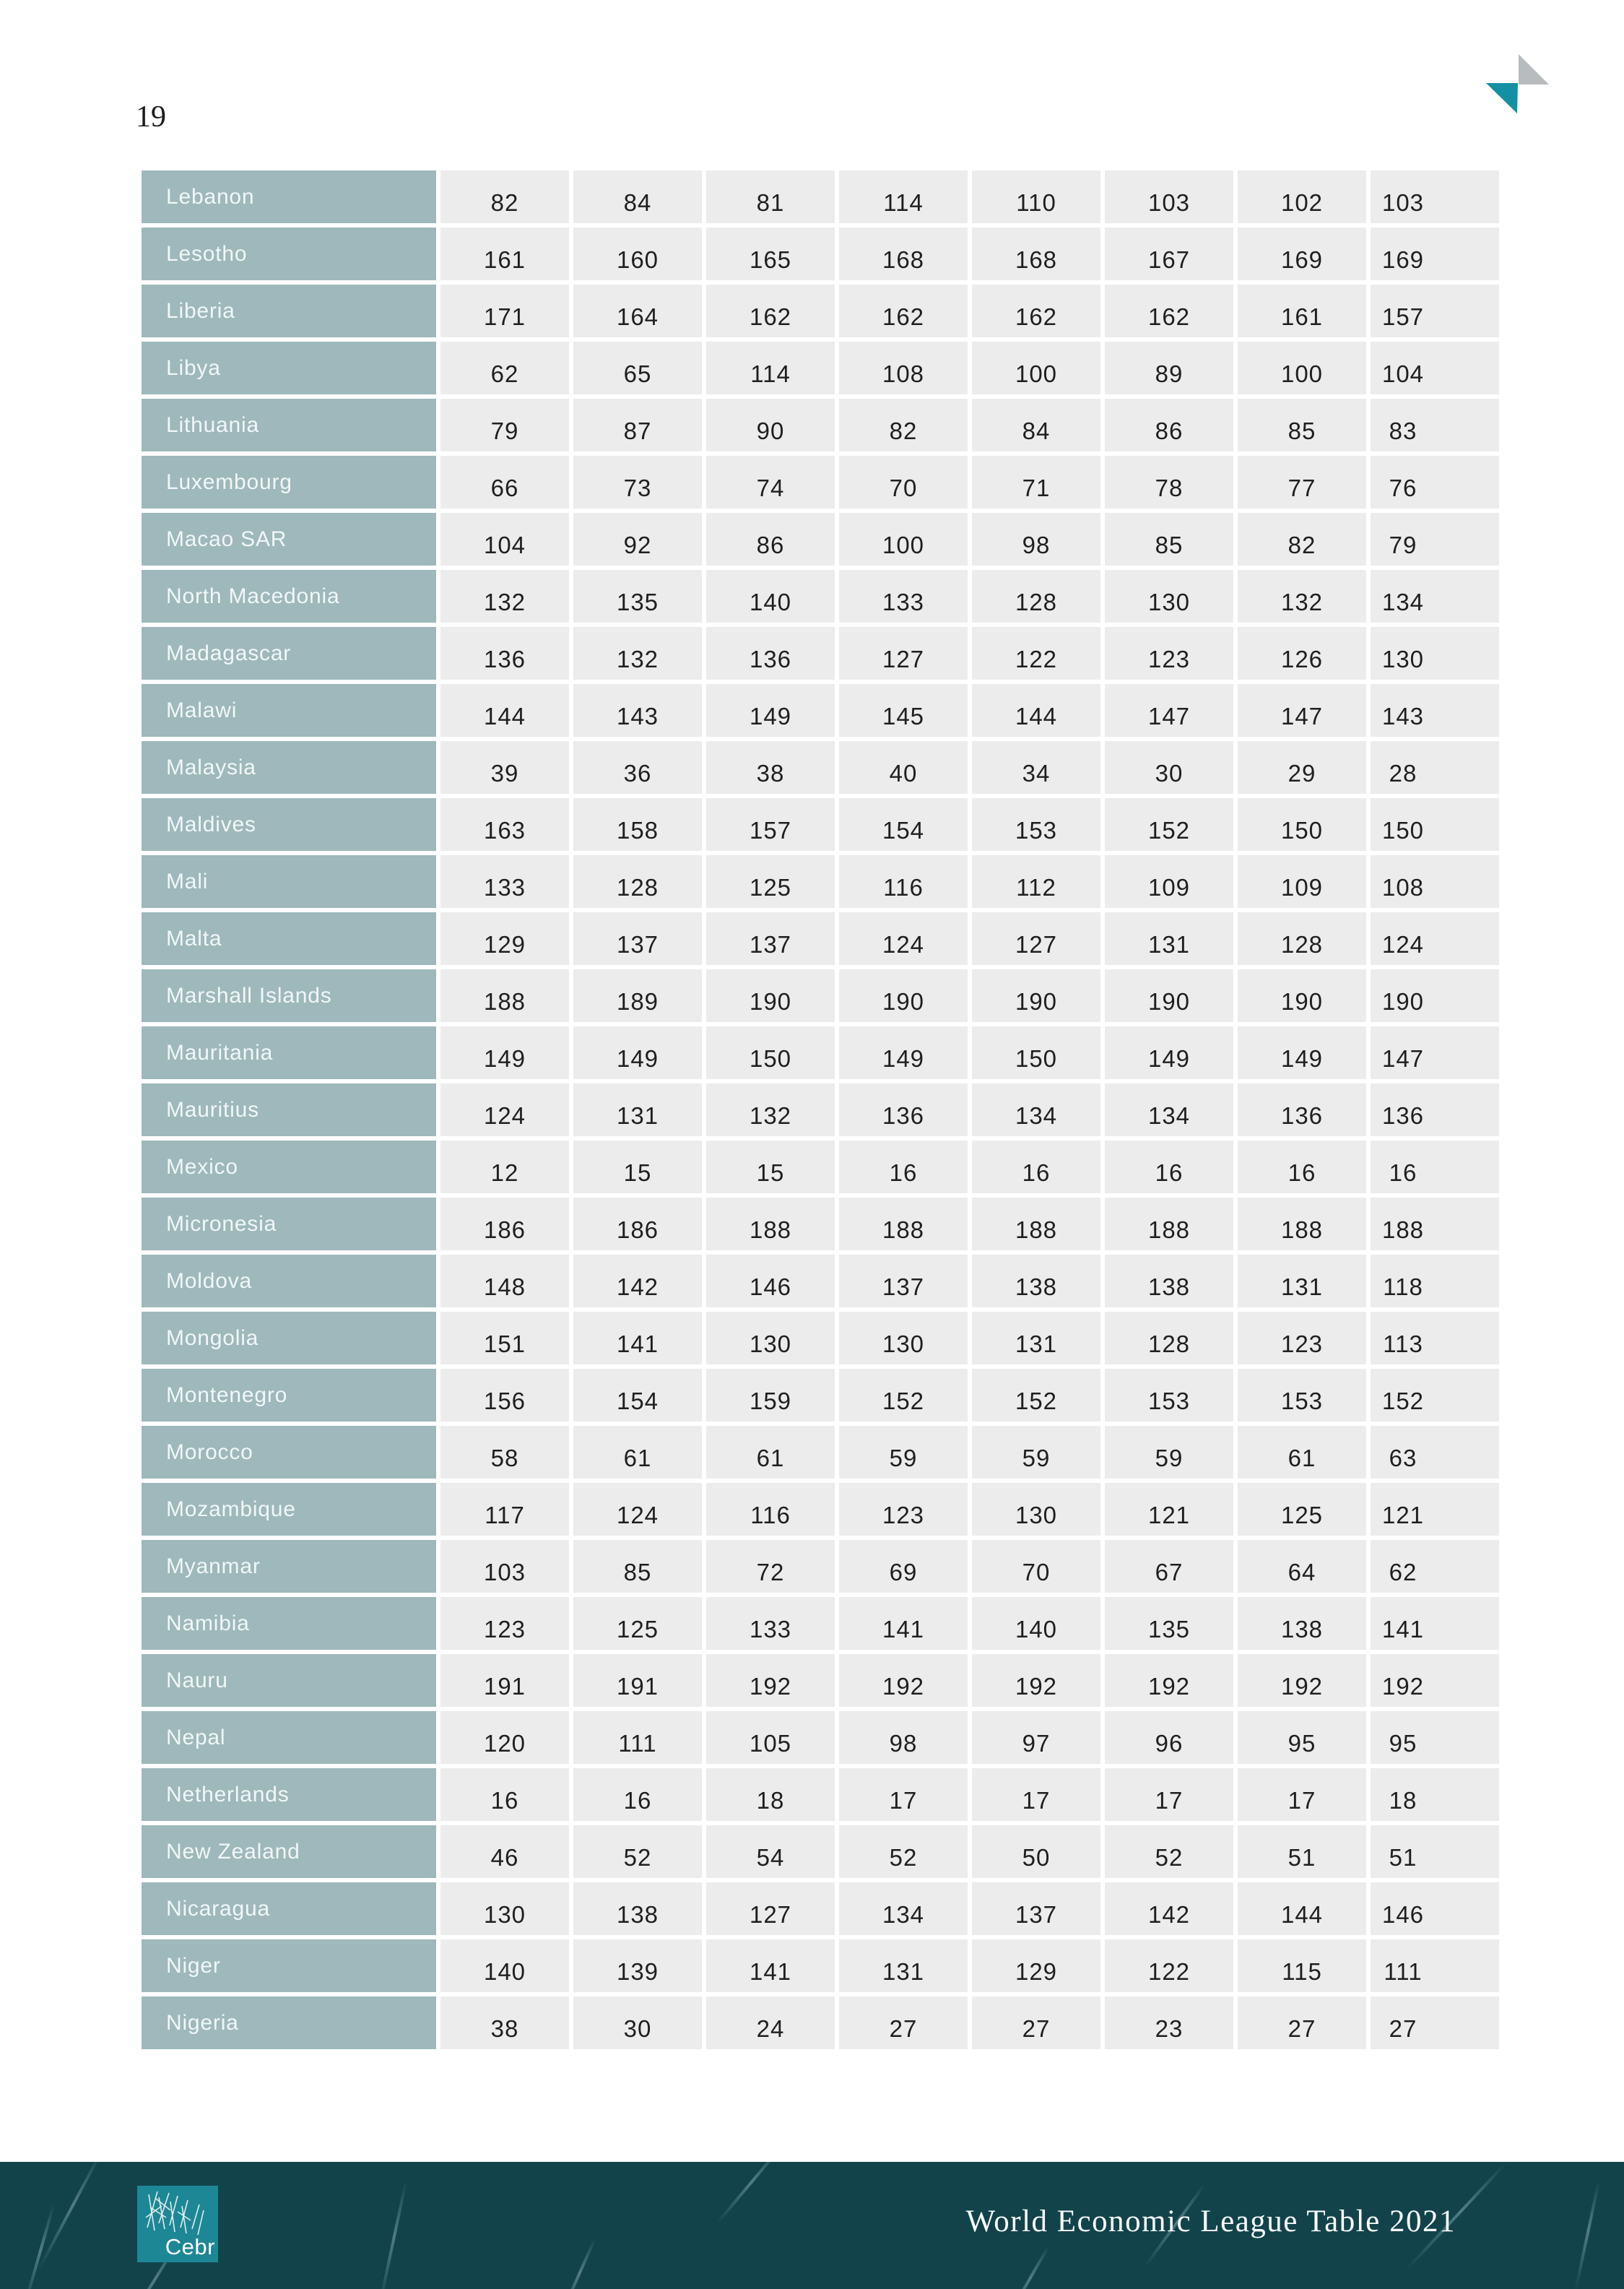 Image resolution: width=1624 pixels, height=2289 pixels. I want to click on rank-cell: 117, so click(504, 1509).